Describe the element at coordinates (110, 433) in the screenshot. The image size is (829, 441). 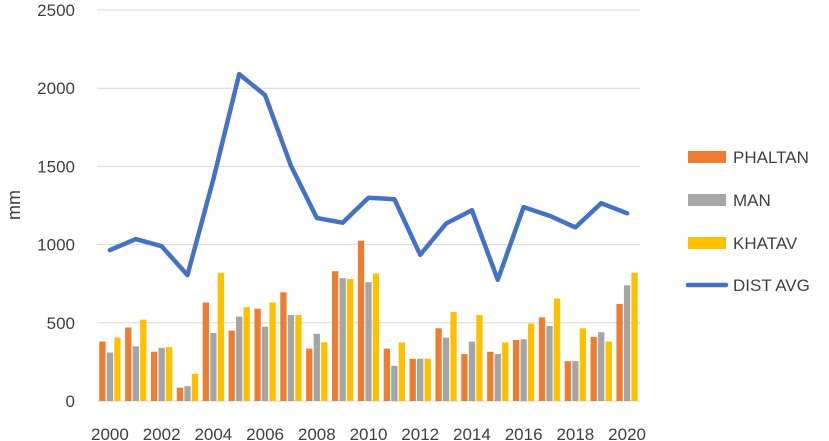
I see `x-tick-label: 2000` at that location.